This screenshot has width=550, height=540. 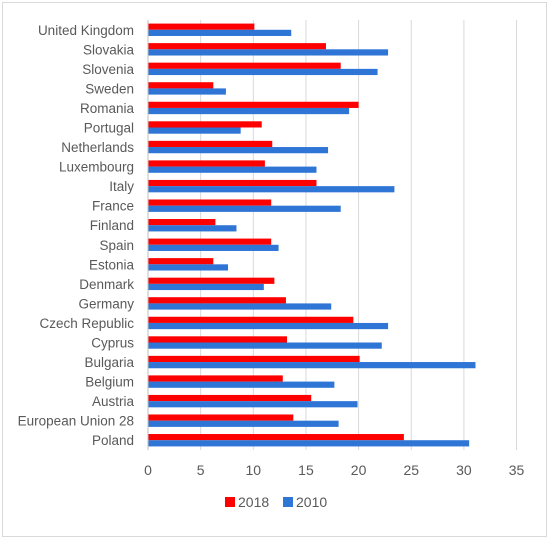 What do you see at coordinates (464, 470) in the screenshot?
I see `x-tick-label: 30` at bounding box center [464, 470].